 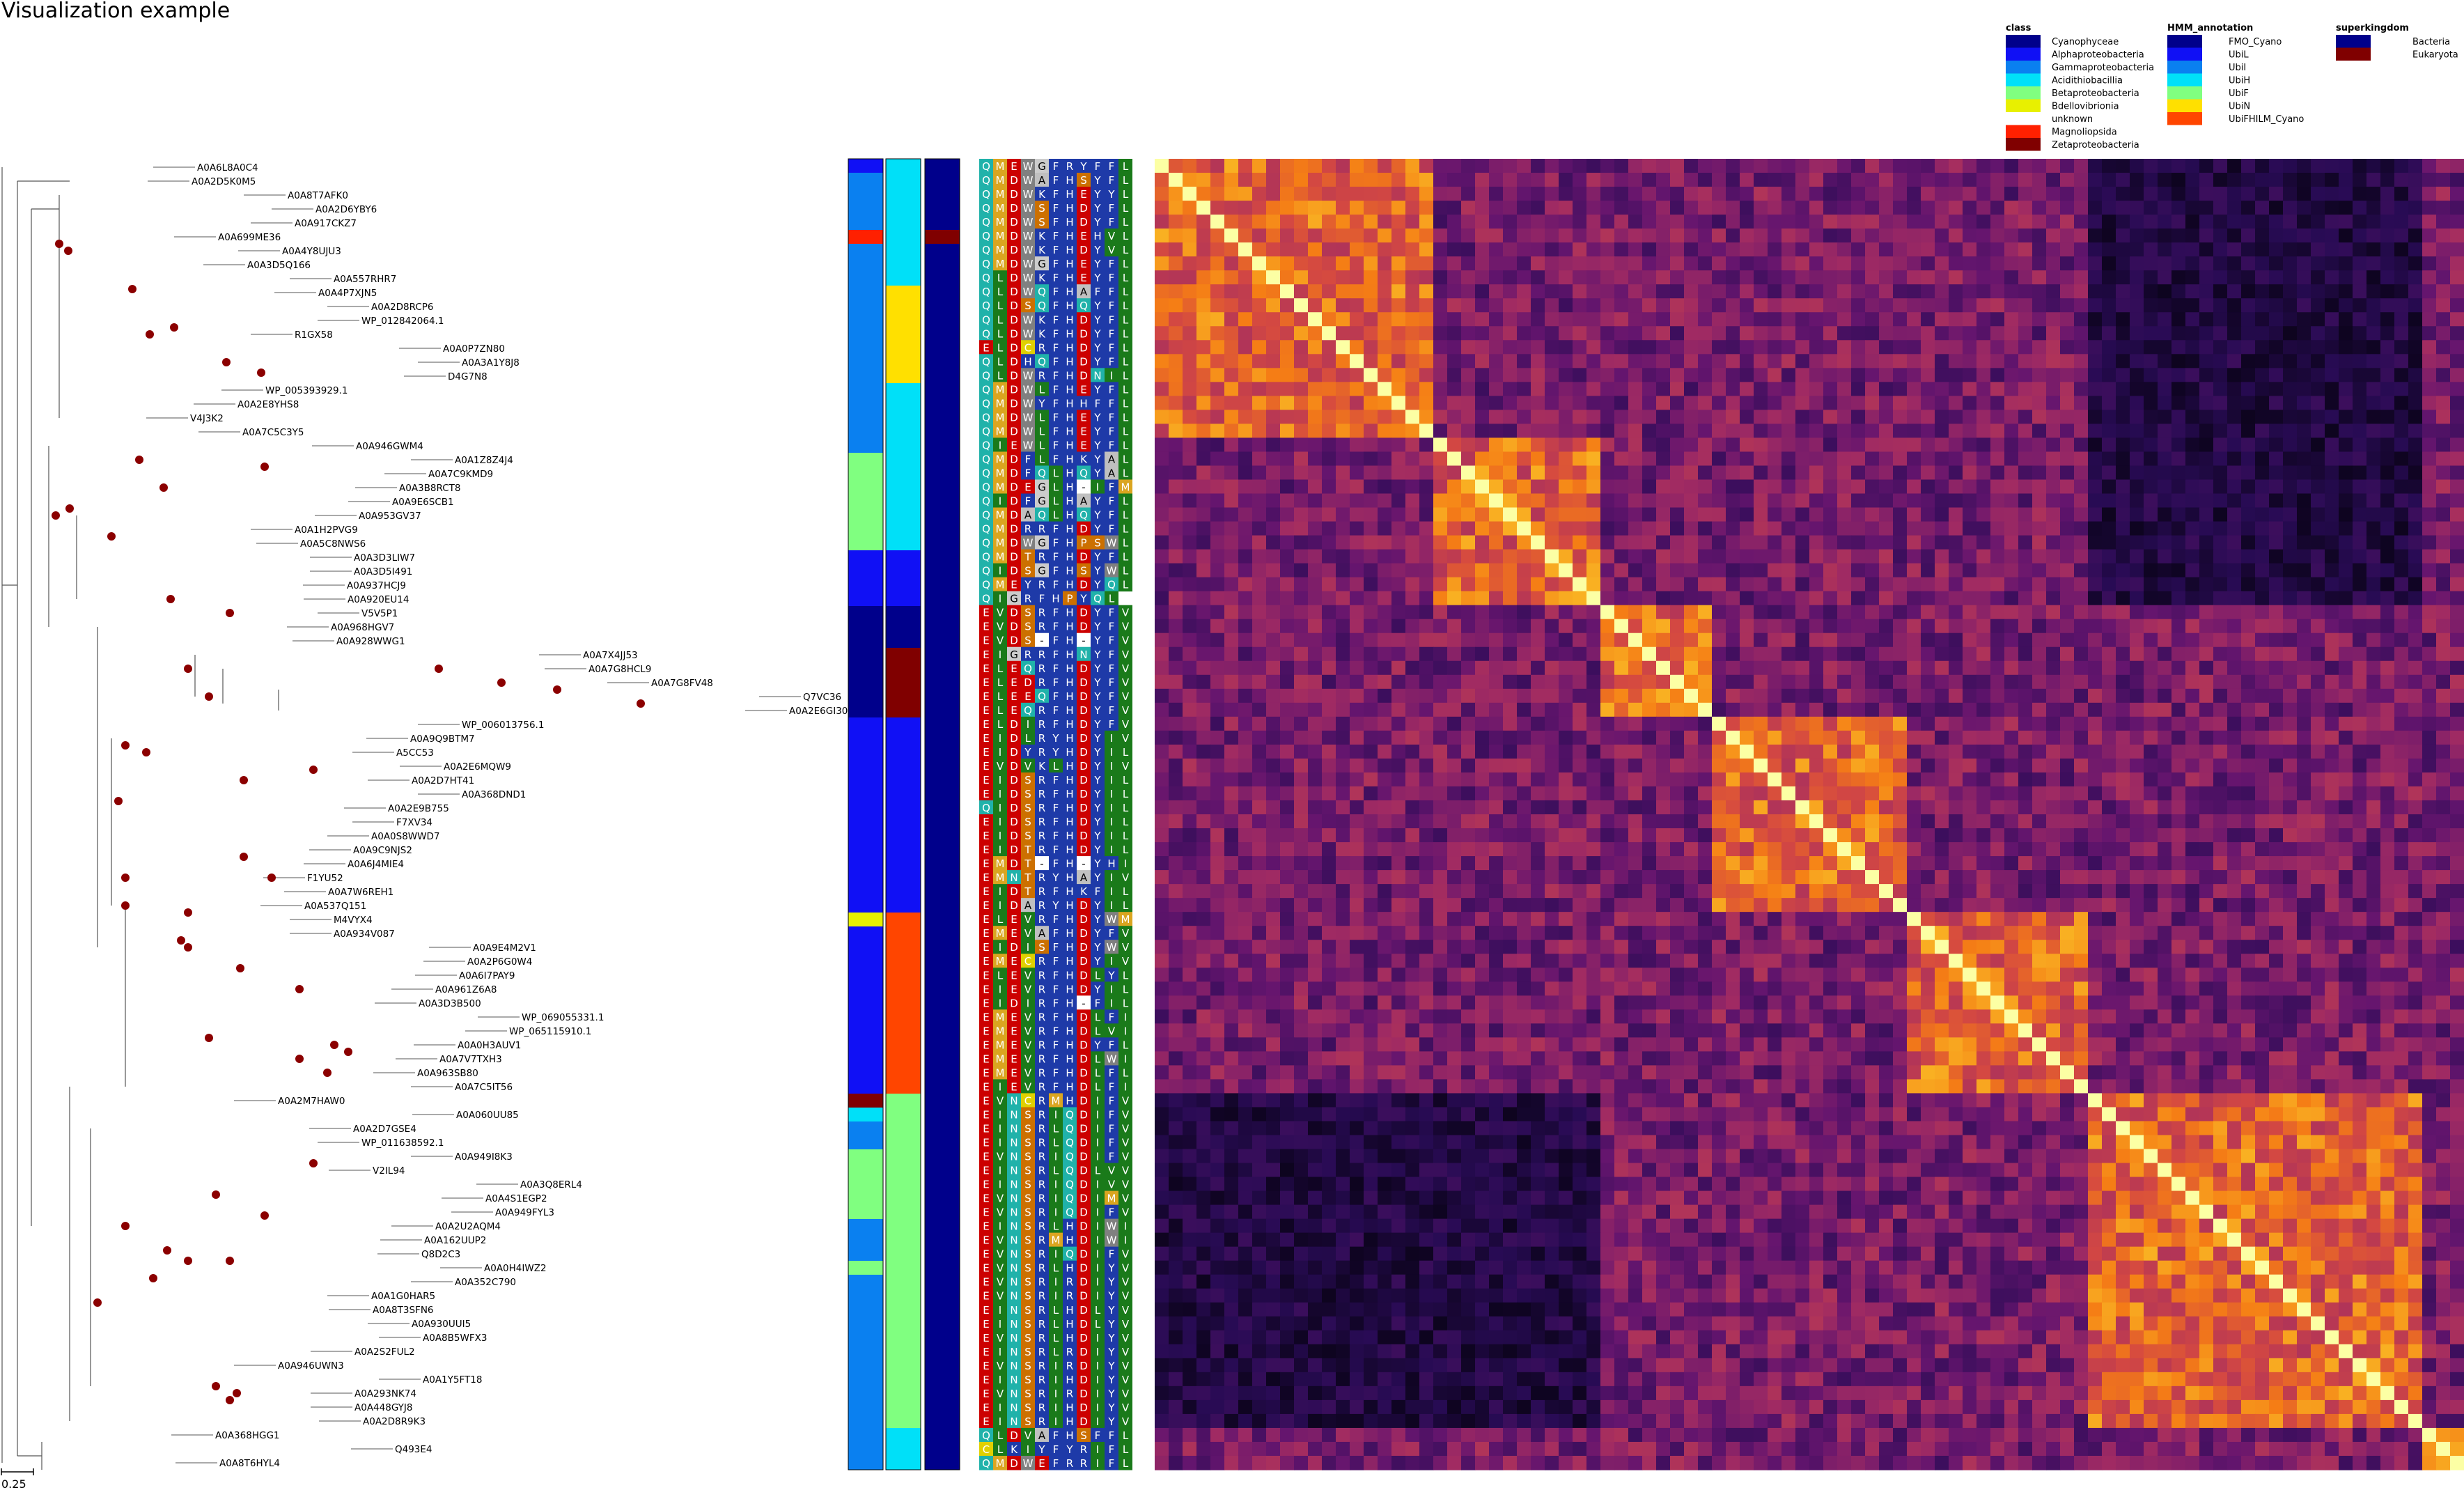 I want to click on msa-residue: G, so click(x=1042, y=571).